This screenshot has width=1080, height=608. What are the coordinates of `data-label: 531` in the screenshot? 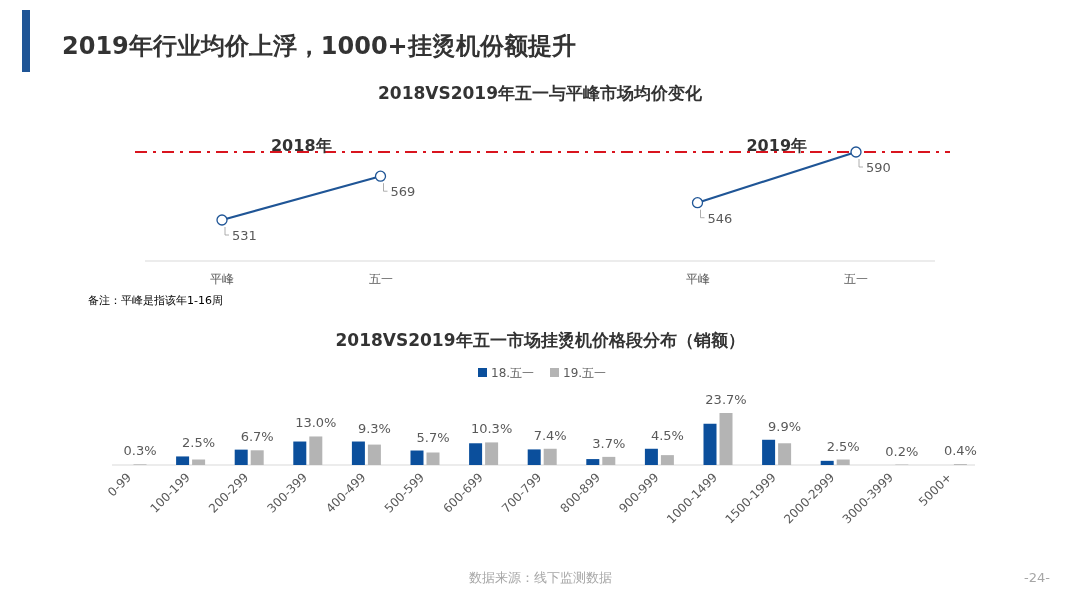 It's located at (244, 235).